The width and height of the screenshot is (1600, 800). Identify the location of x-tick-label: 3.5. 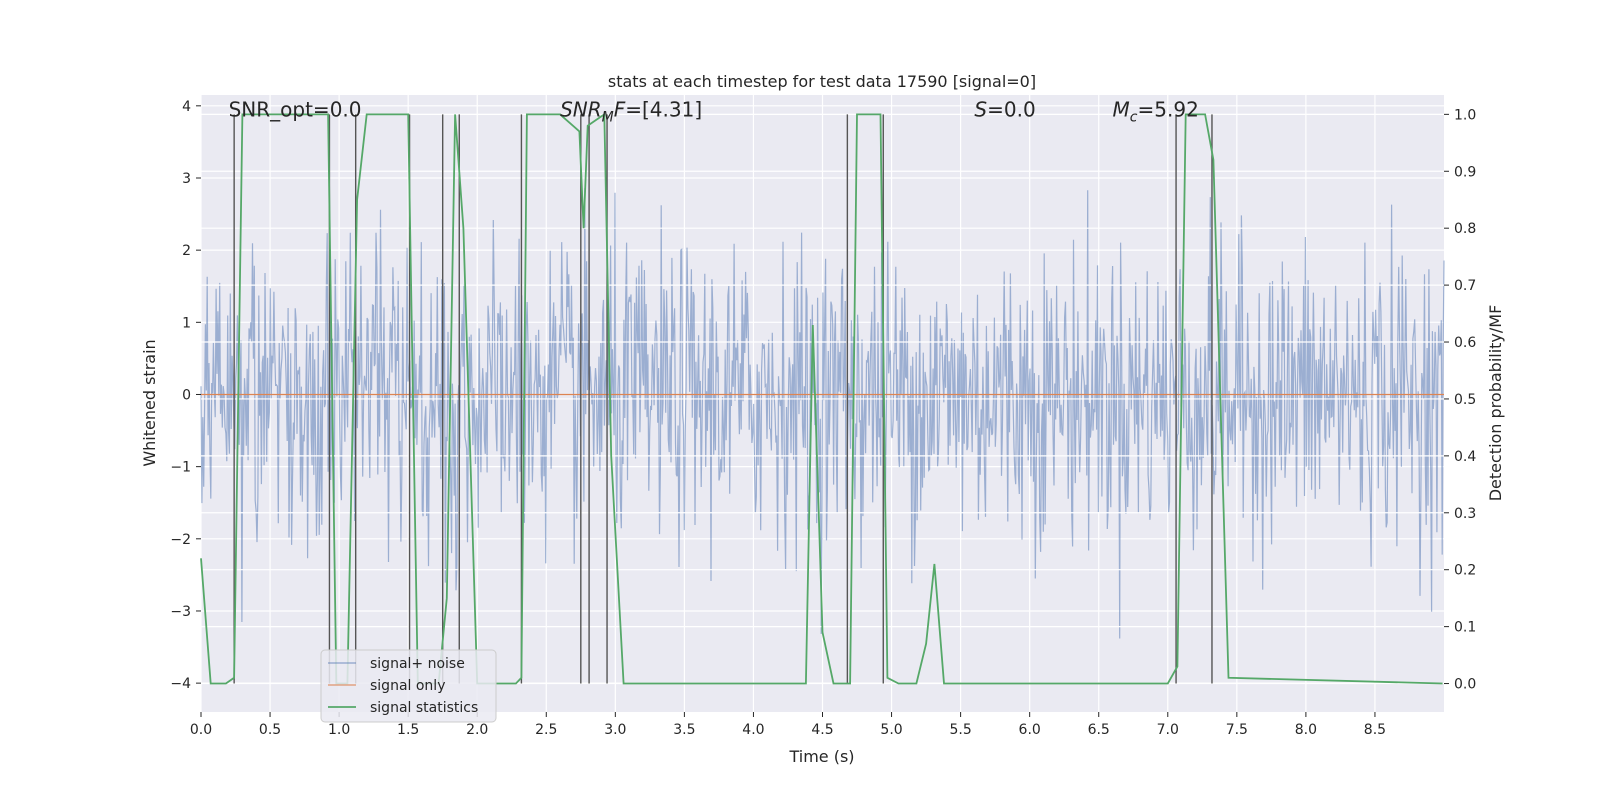
(684, 730).